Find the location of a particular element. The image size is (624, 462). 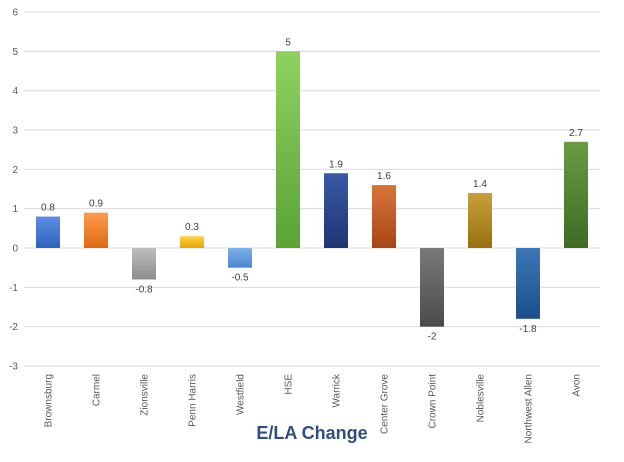

y-tick-label: 3 is located at coordinates (15, 131).